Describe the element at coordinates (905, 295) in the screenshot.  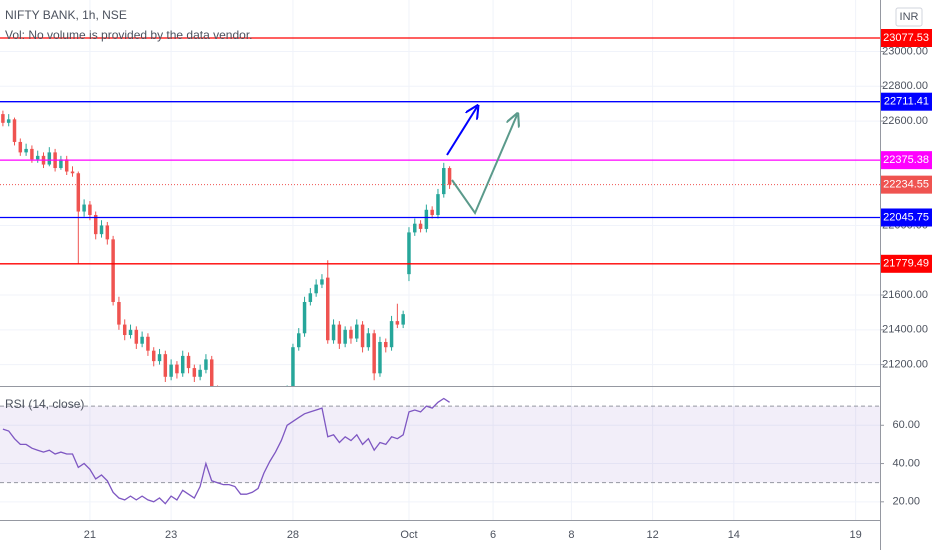
I see `y-tick-label: 21600.00` at that location.